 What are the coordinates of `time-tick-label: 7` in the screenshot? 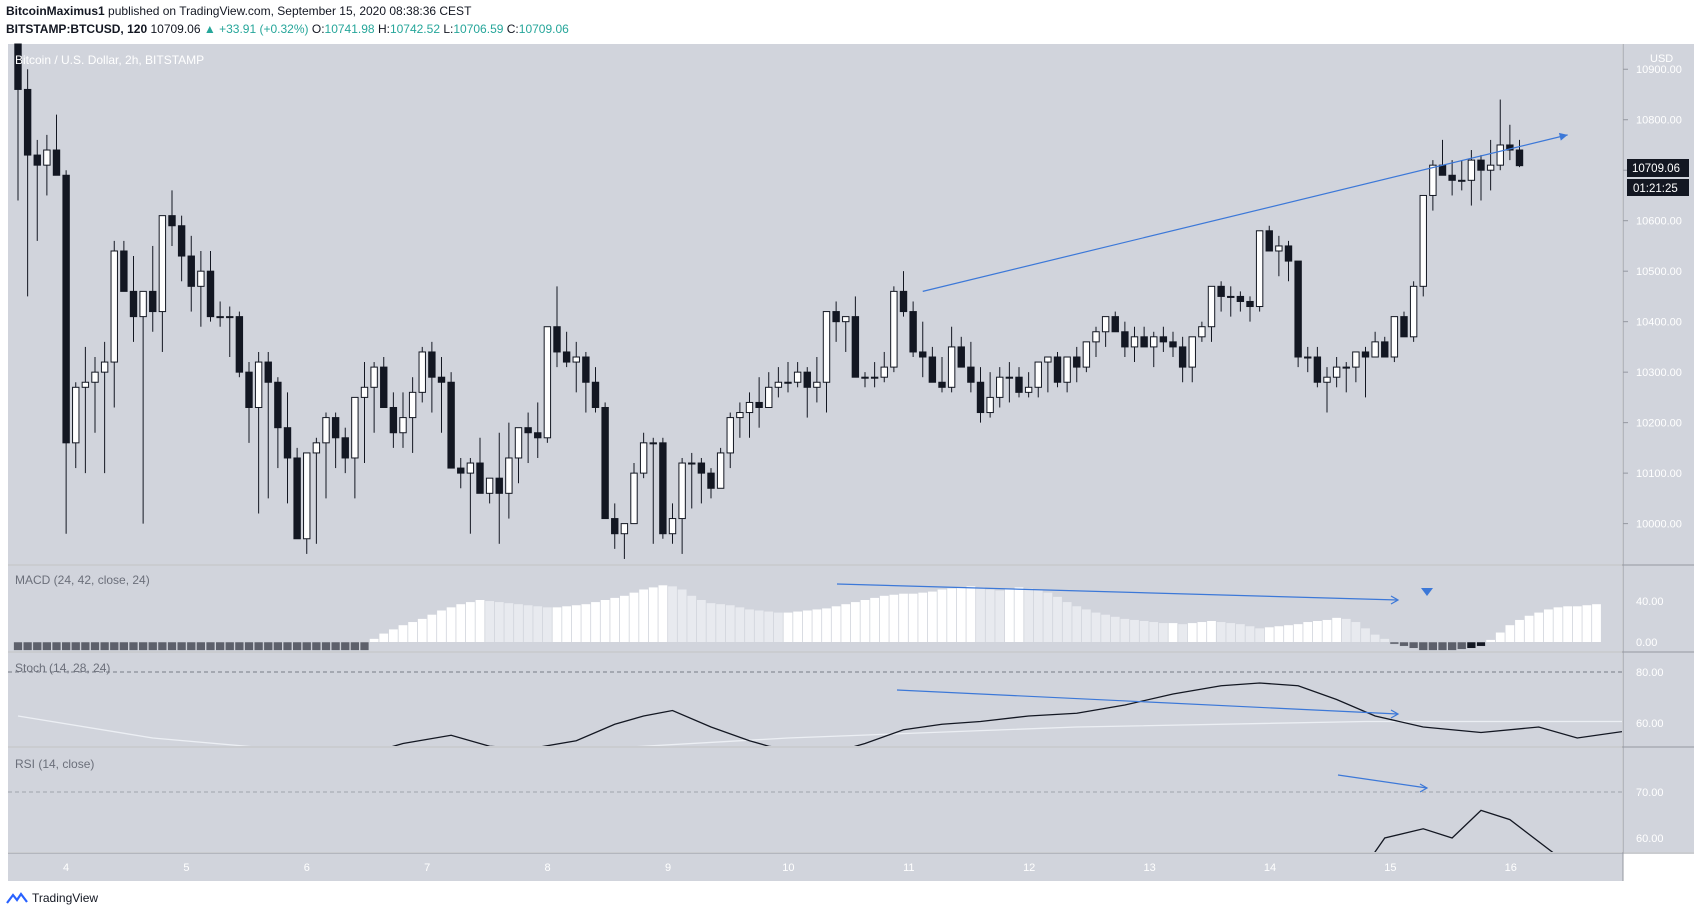 It's located at (427, 868).